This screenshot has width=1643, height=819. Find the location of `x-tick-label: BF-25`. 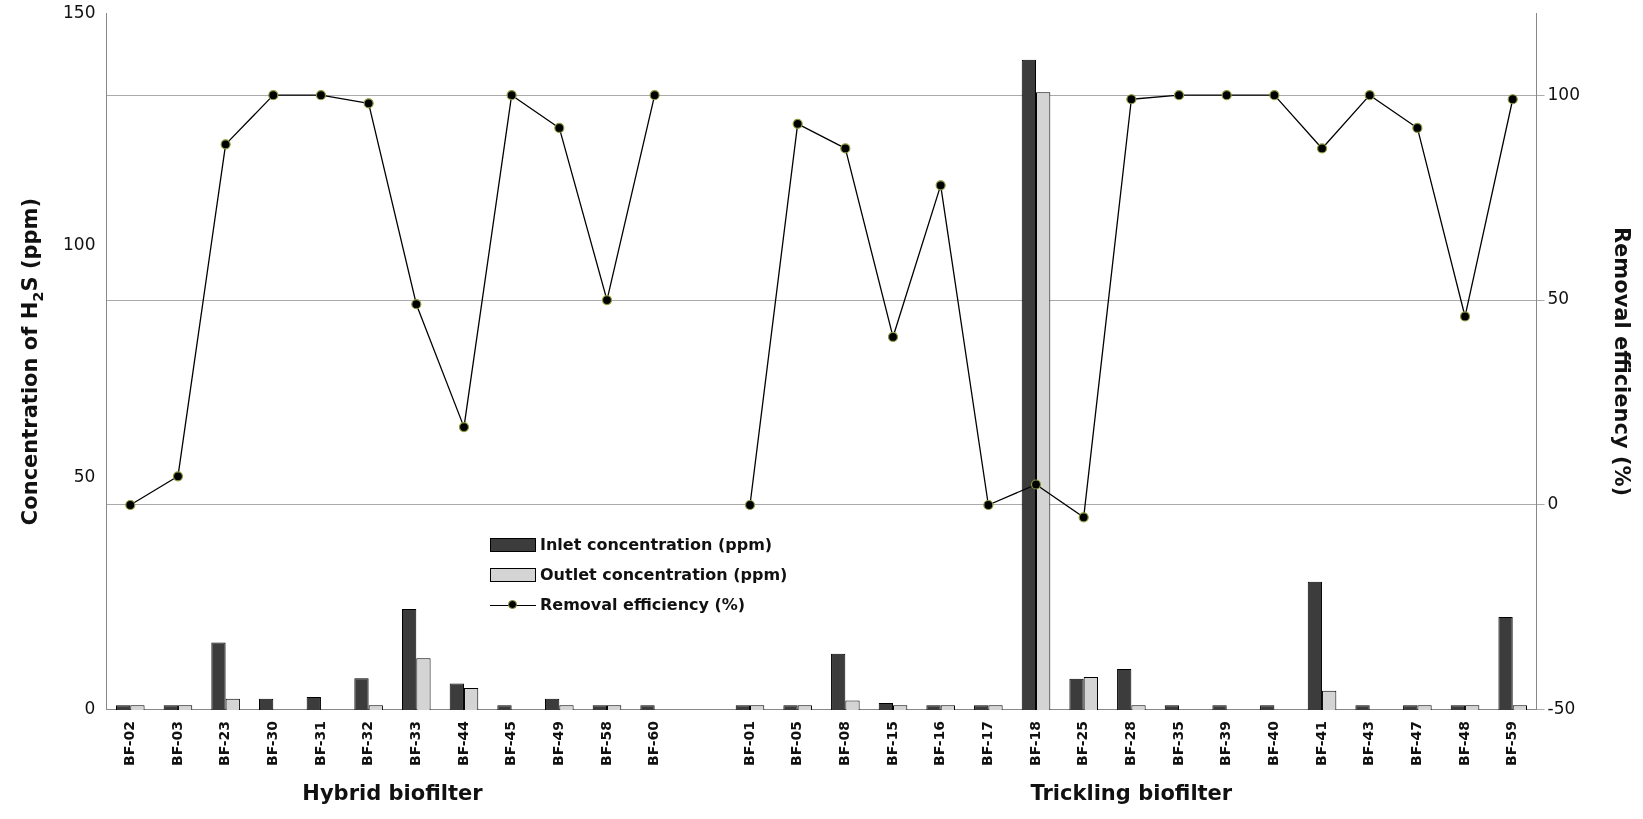

x-tick-label: BF-25 is located at coordinates (1082, 743).